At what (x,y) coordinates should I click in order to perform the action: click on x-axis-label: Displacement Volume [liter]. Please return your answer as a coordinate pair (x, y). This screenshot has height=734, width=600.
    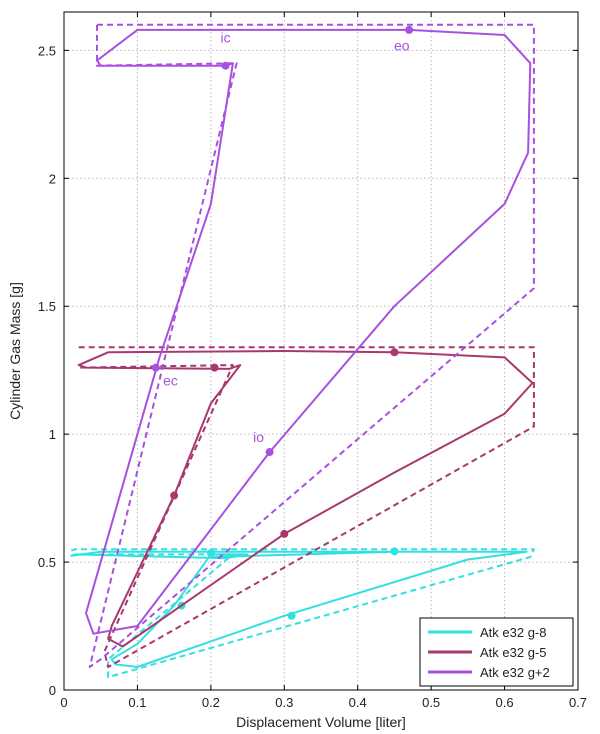
    Looking at the image, I should click on (321, 722).